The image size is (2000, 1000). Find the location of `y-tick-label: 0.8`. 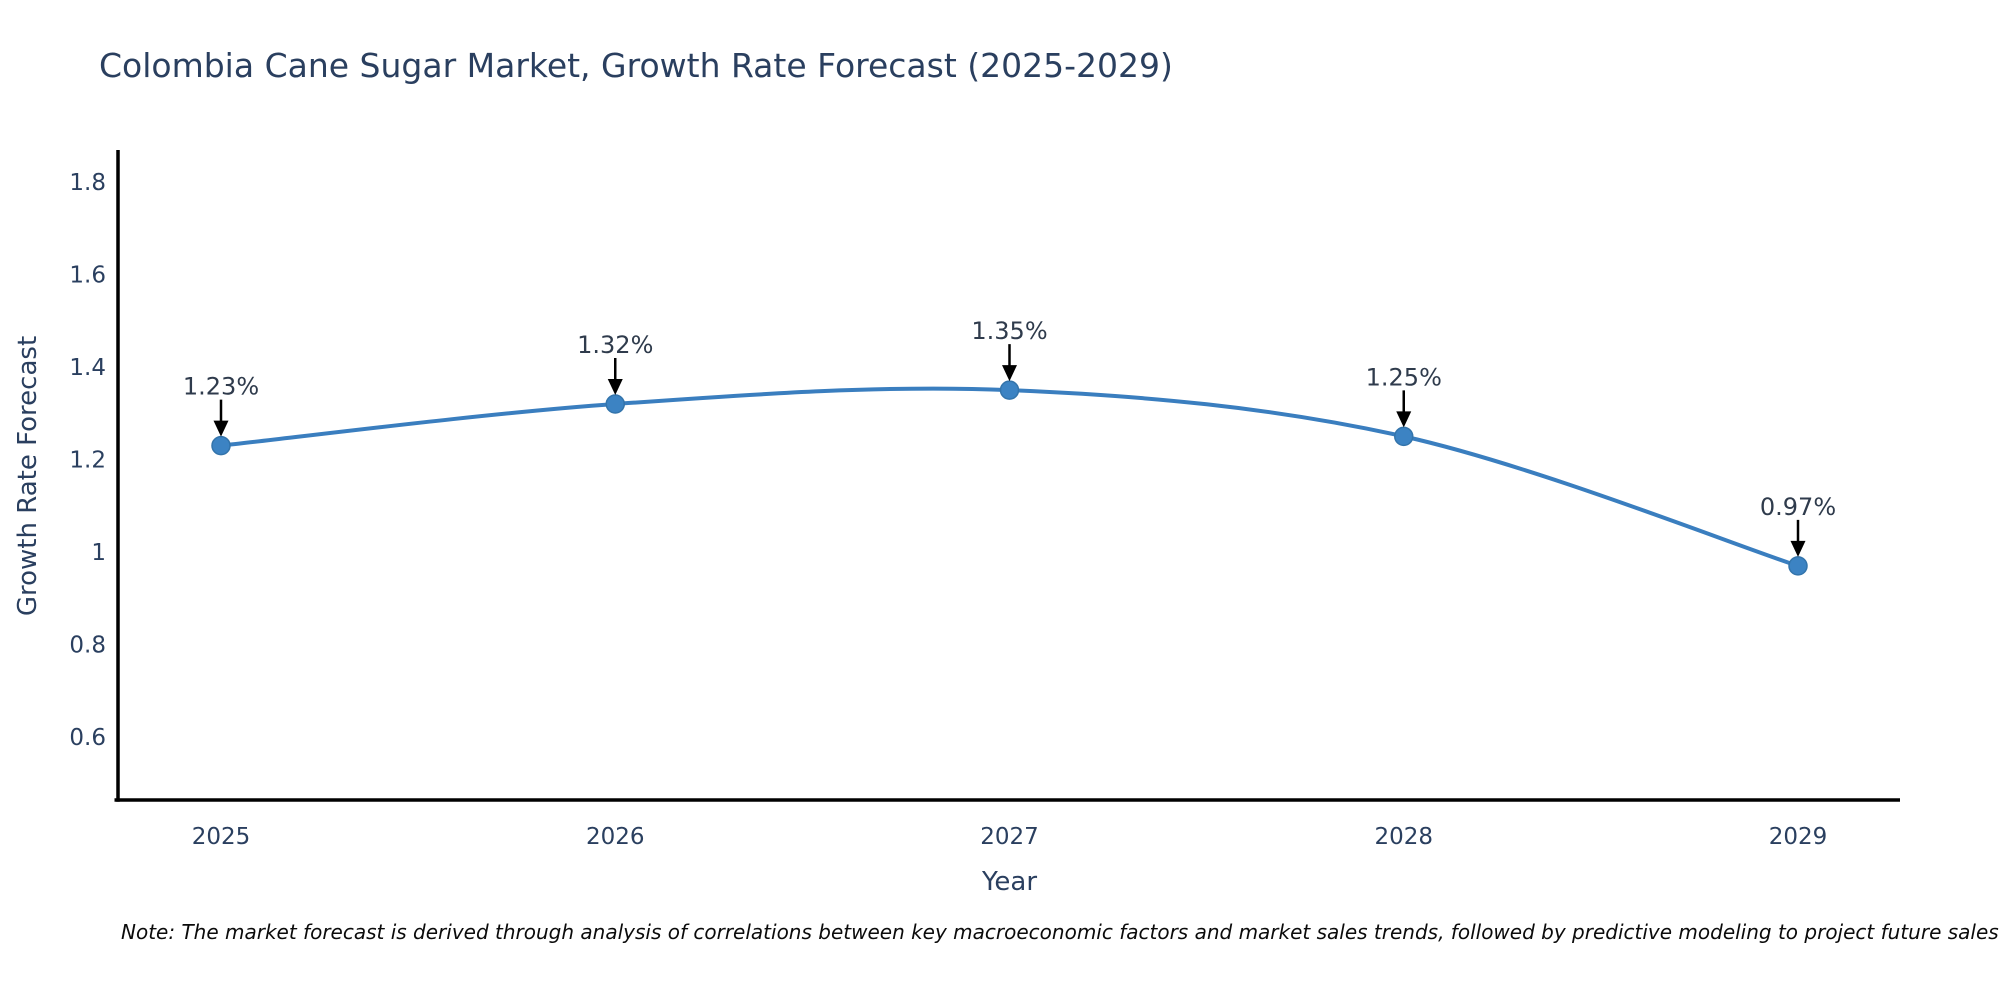

y-tick-label: 0.8 is located at coordinates (87, 646).